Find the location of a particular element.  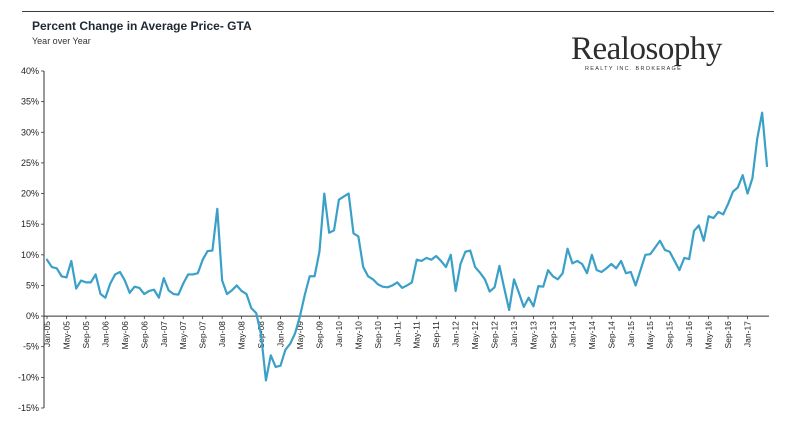

y-tick-label: 5% is located at coordinates (32, 285).